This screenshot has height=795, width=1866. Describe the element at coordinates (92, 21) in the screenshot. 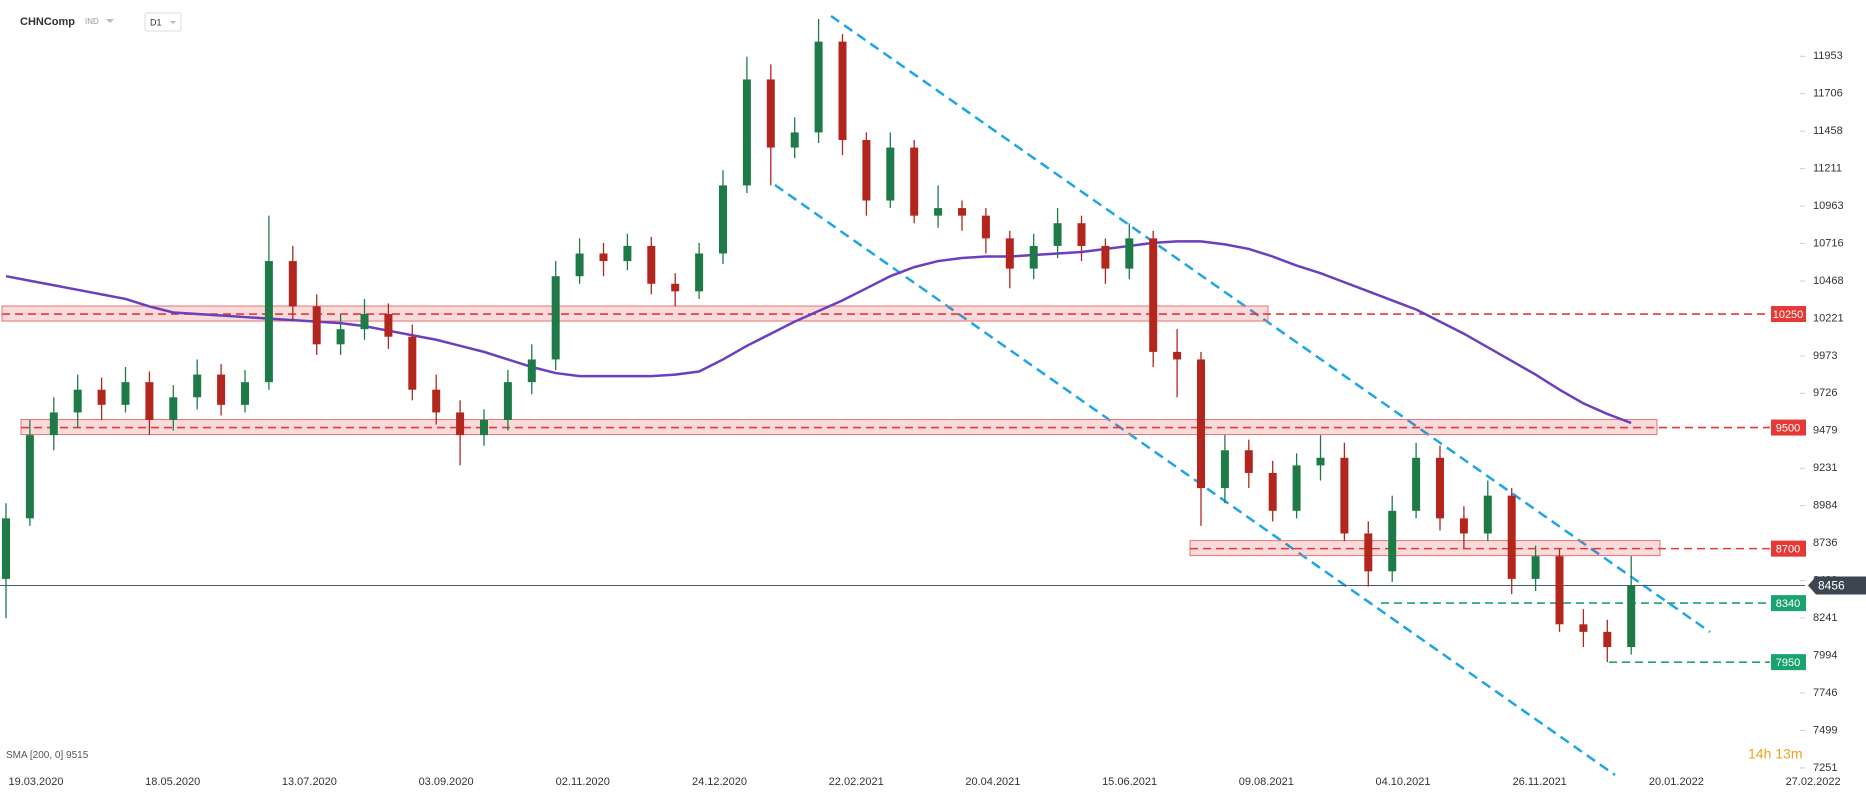

I see `market: IND` at that location.